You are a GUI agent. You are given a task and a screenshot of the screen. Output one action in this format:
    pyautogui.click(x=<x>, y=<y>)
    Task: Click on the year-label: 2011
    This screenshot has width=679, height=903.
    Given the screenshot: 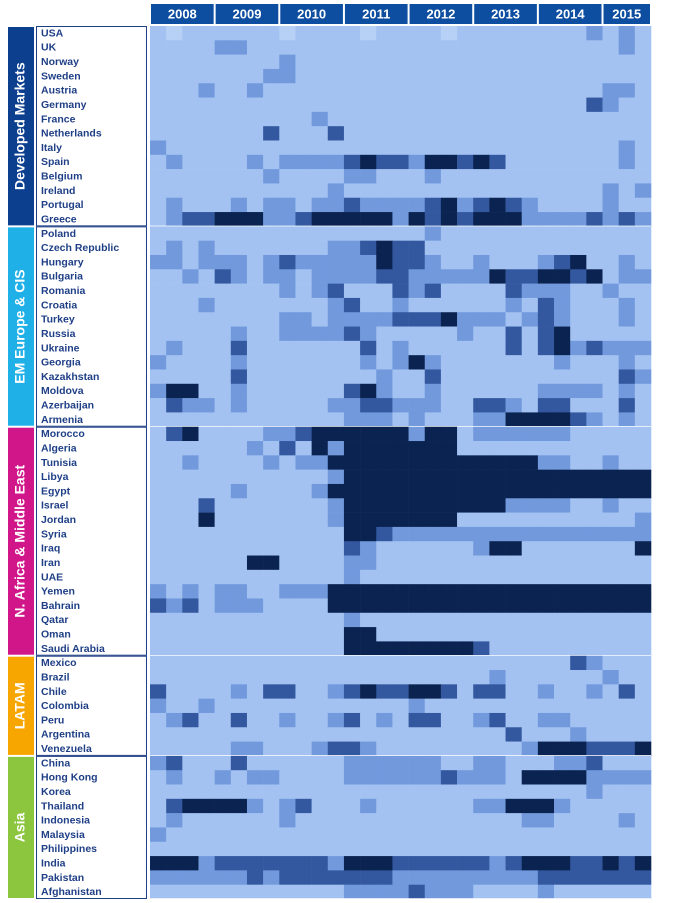 What is the action you would take?
    pyautogui.click(x=376, y=13)
    